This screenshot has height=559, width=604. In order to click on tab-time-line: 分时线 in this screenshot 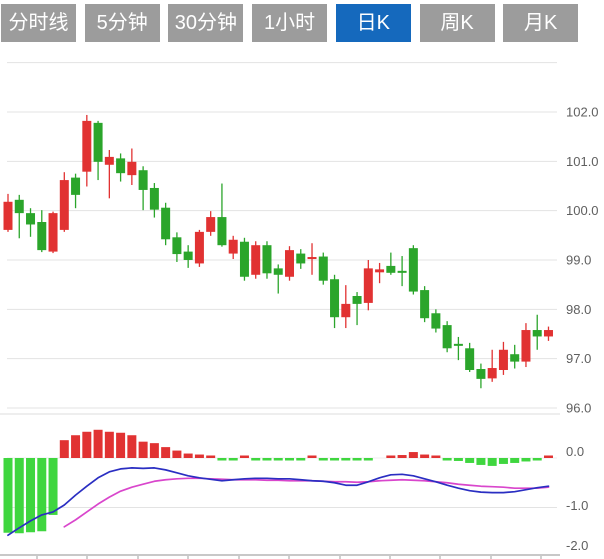, I will do `click(38, 23)`.